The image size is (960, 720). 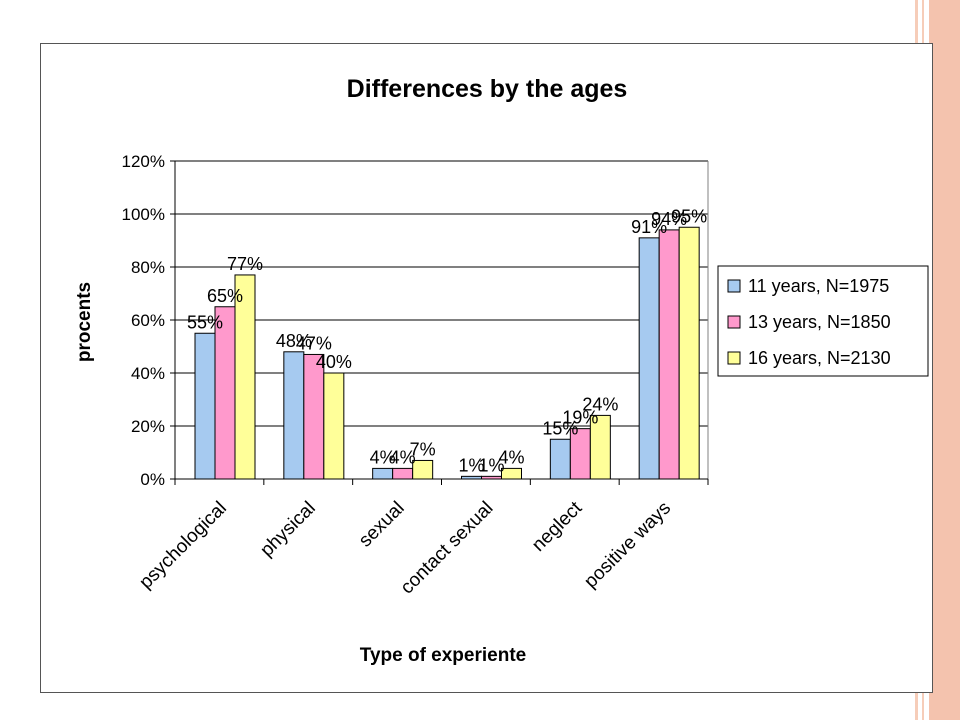 I want to click on legend-label: 16 years, N=2130, so click(x=819, y=358).